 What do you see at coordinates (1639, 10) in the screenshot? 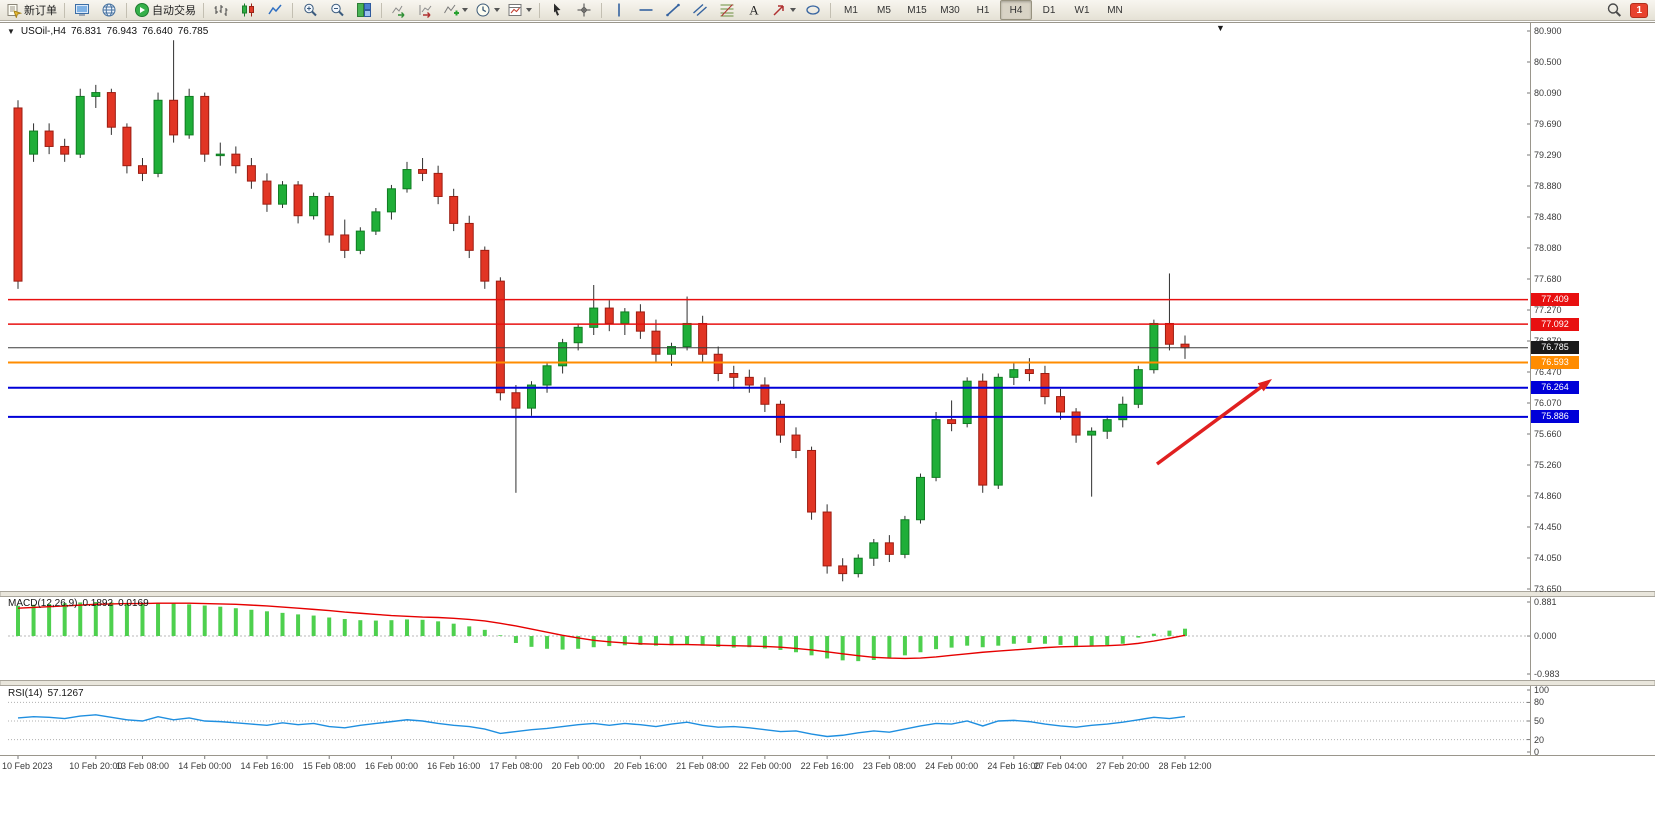
I see `notification-badge: 1` at bounding box center [1639, 10].